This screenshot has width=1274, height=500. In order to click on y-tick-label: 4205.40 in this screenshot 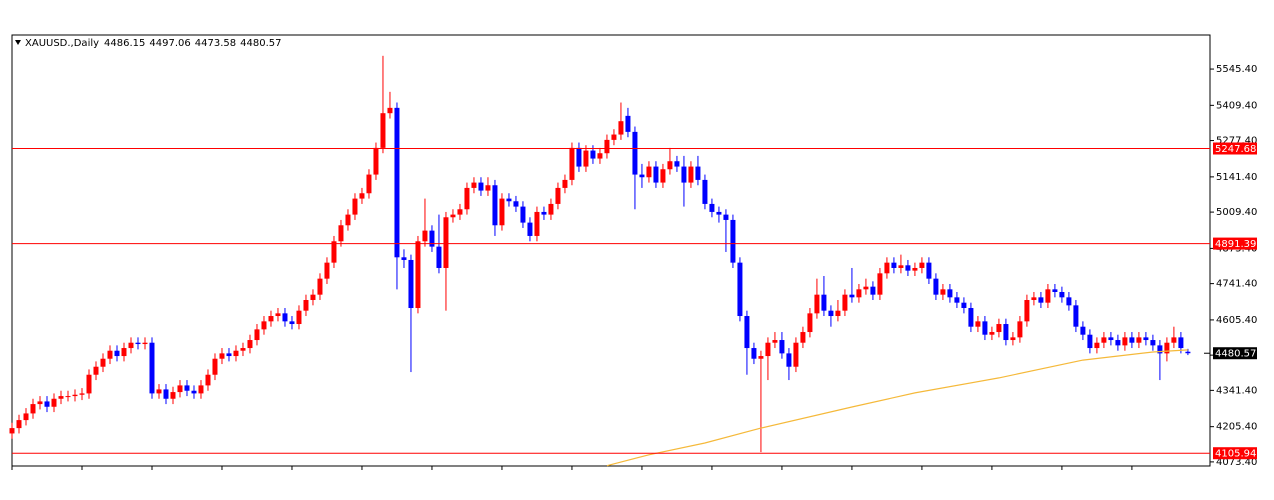, I will do `click(1236, 427)`.